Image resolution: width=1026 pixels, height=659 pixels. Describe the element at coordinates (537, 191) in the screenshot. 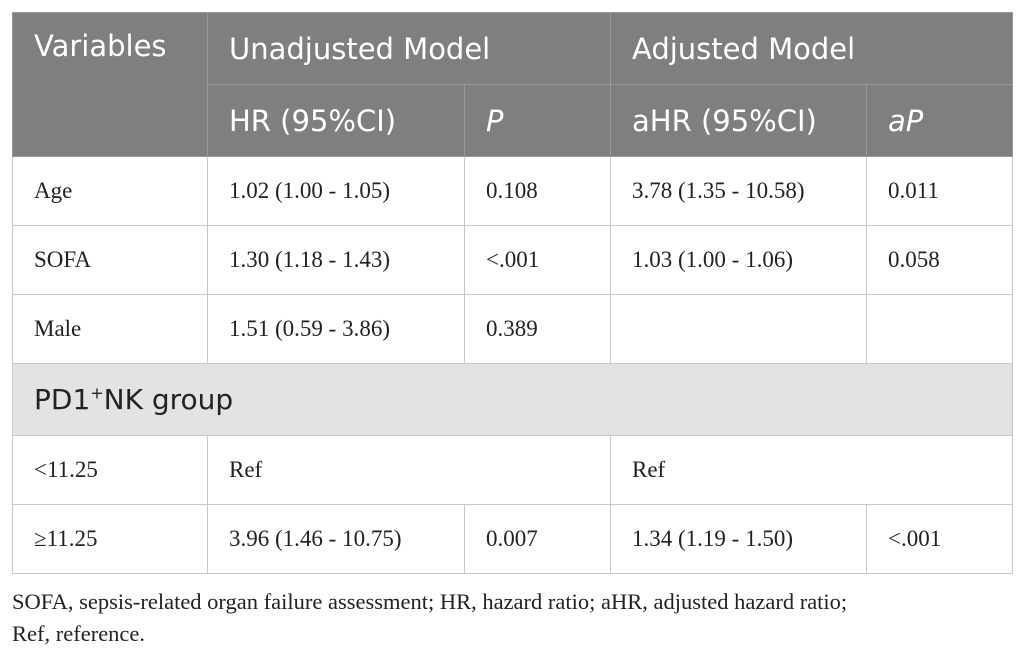

I see `cell: 0.108` at that location.